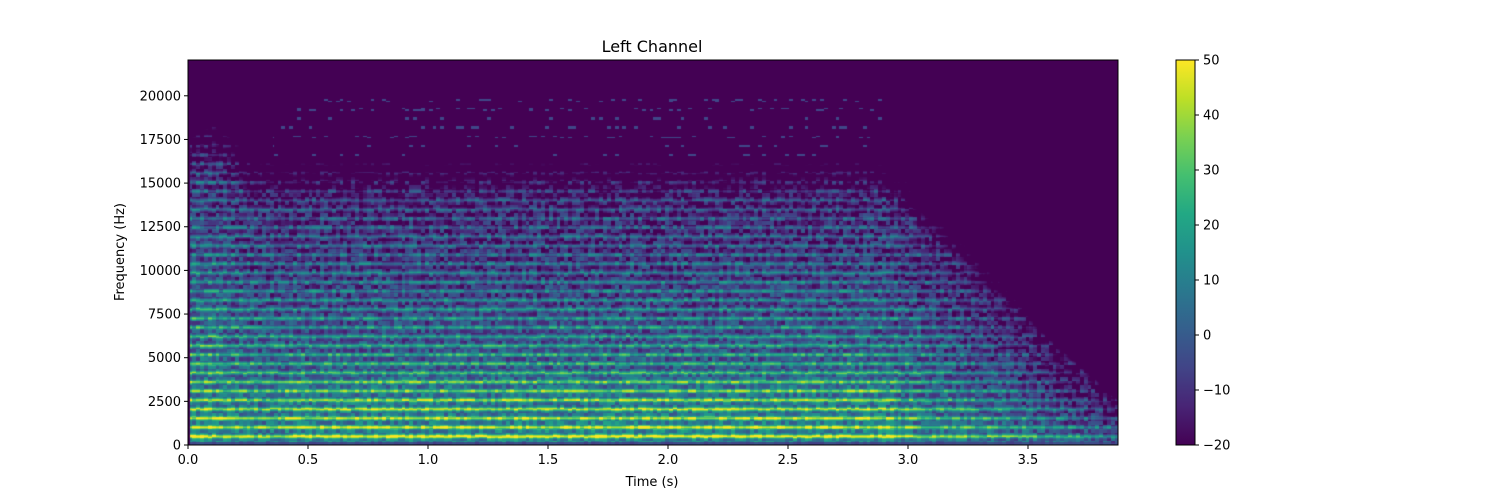 The image size is (1500, 500). Describe the element at coordinates (160, 140) in the screenshot. I see `y-tick-label: 17500` at that location.